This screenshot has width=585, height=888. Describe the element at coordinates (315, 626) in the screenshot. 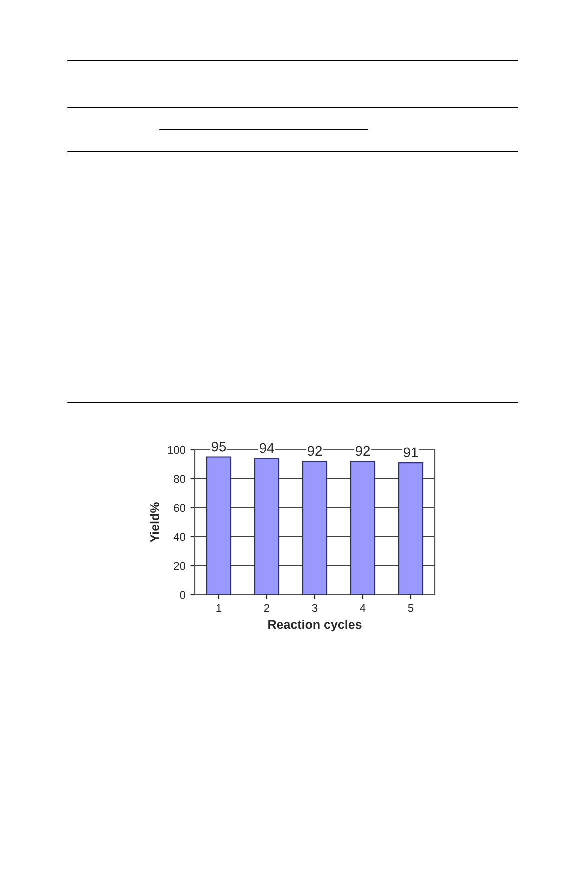

I see `x-axis-title: Reaction cycles` at that location.